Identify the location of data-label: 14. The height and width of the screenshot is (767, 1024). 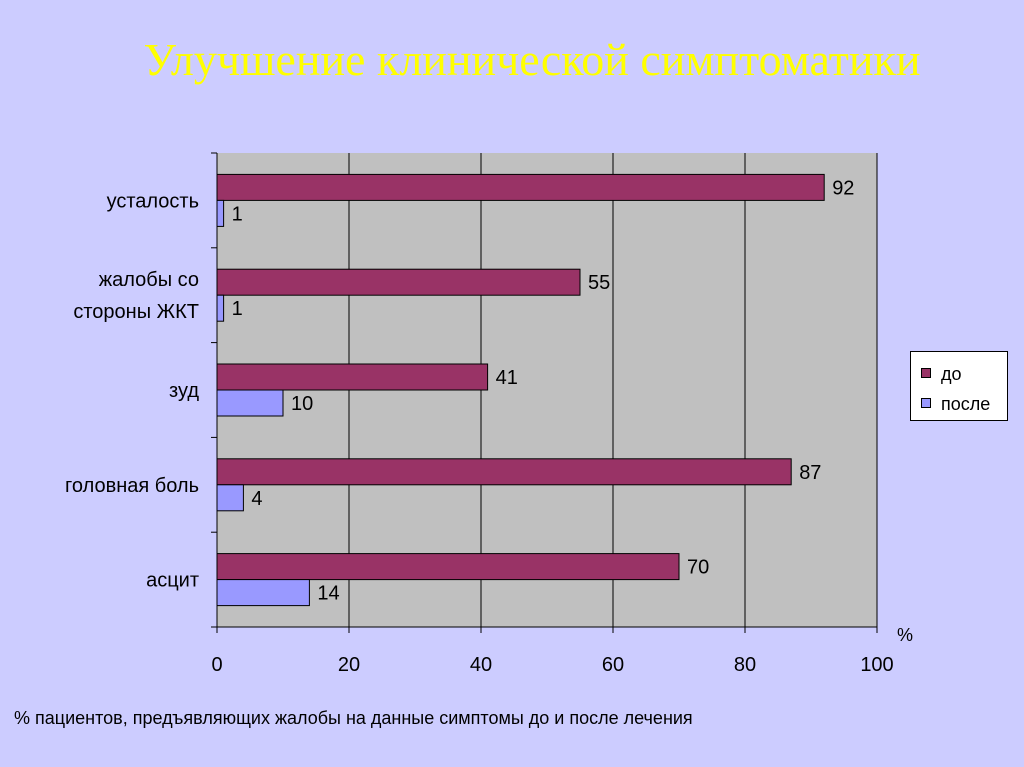
(328, 594).